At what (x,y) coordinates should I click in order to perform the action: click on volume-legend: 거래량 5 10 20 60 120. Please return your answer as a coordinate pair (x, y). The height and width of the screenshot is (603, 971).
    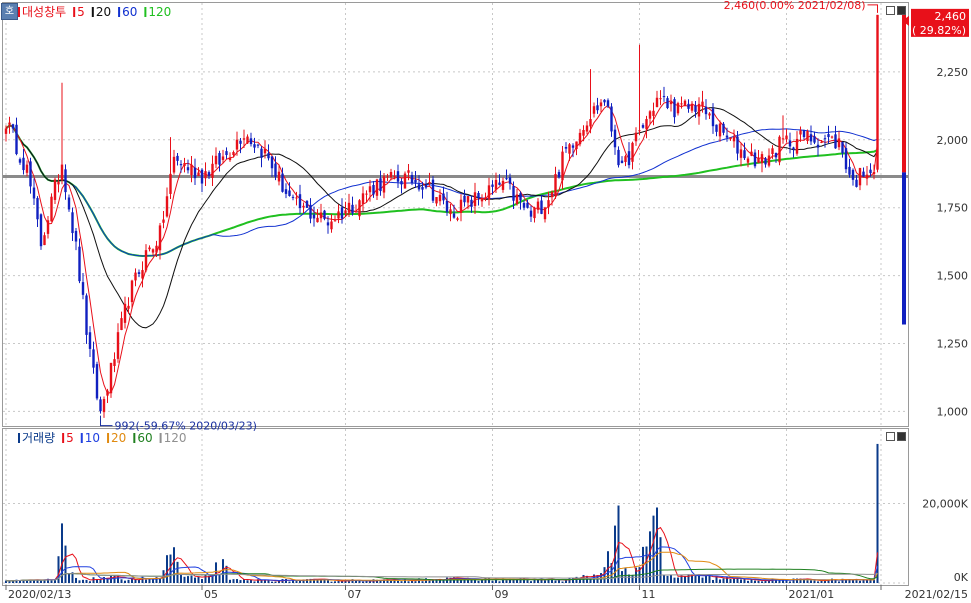
    Looking at the image, I should click on (102, 438).